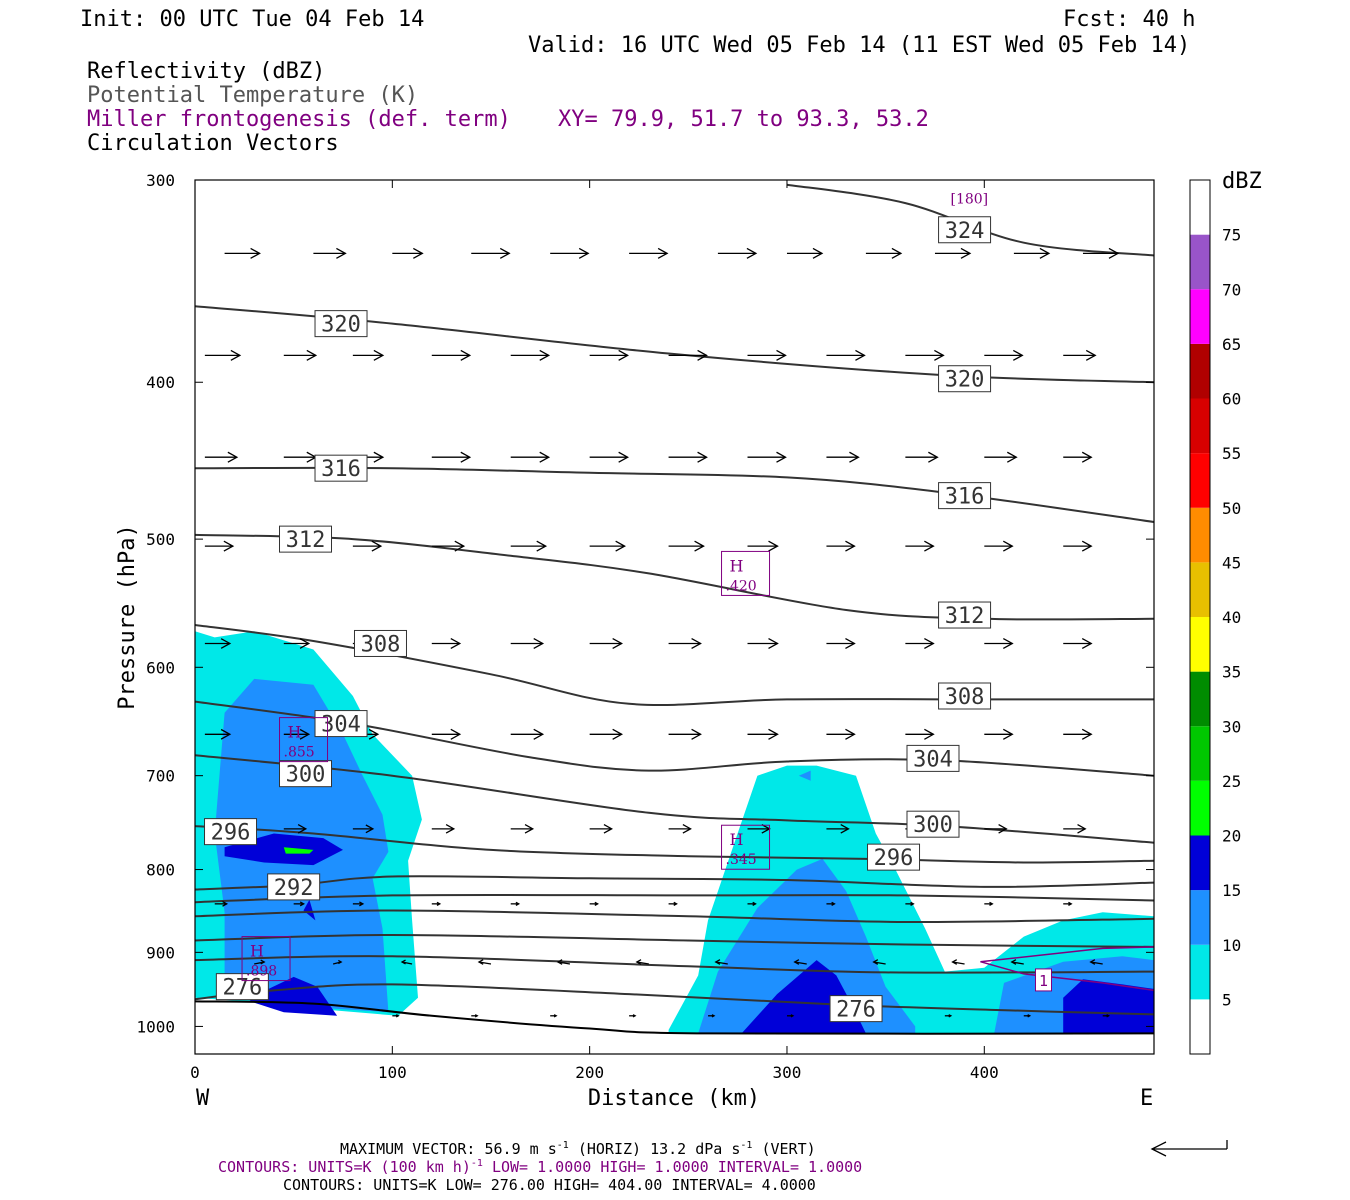  I want to click on x-axis-west-label: W, so click(203, 1098).